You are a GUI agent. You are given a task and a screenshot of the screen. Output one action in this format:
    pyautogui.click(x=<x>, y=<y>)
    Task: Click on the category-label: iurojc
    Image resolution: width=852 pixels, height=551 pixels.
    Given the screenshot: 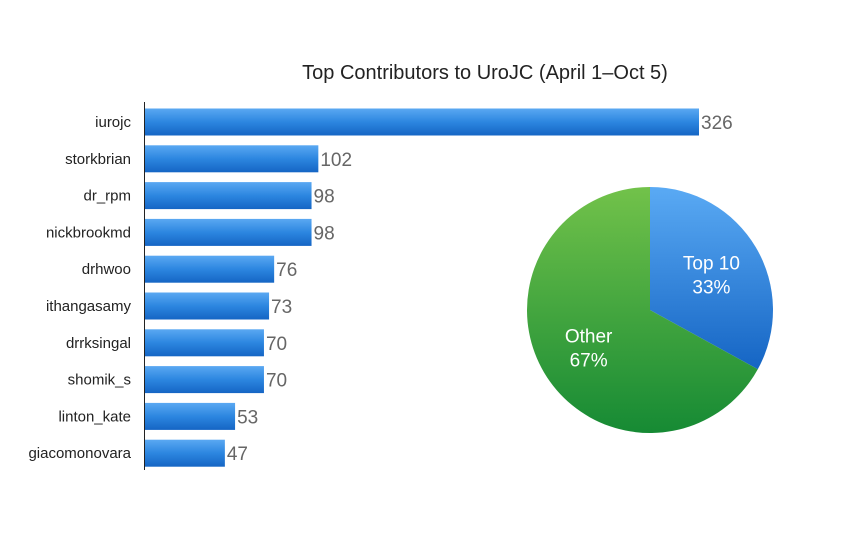 What is the action you would take?
    pyautogui.click(x=113, y=122)
    